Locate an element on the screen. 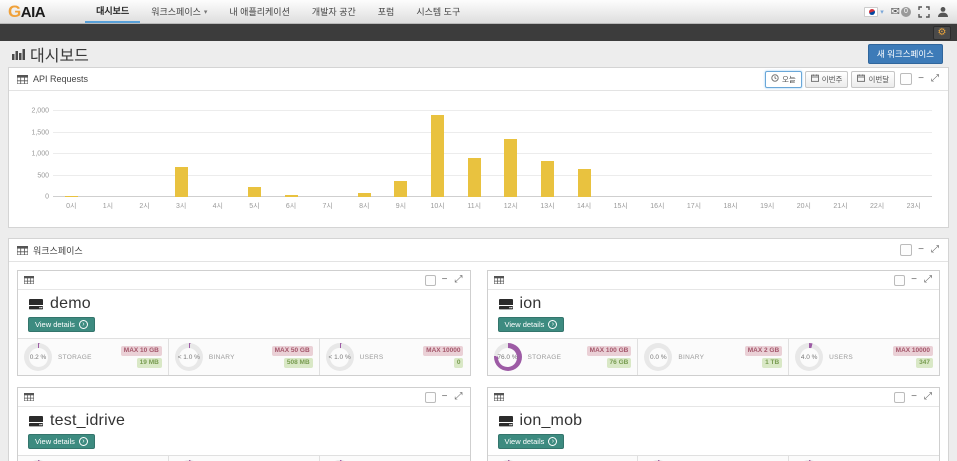 The height and width of the screenshot is (461, 957). bar-column: 2시 is located at coordinates (144, 160).